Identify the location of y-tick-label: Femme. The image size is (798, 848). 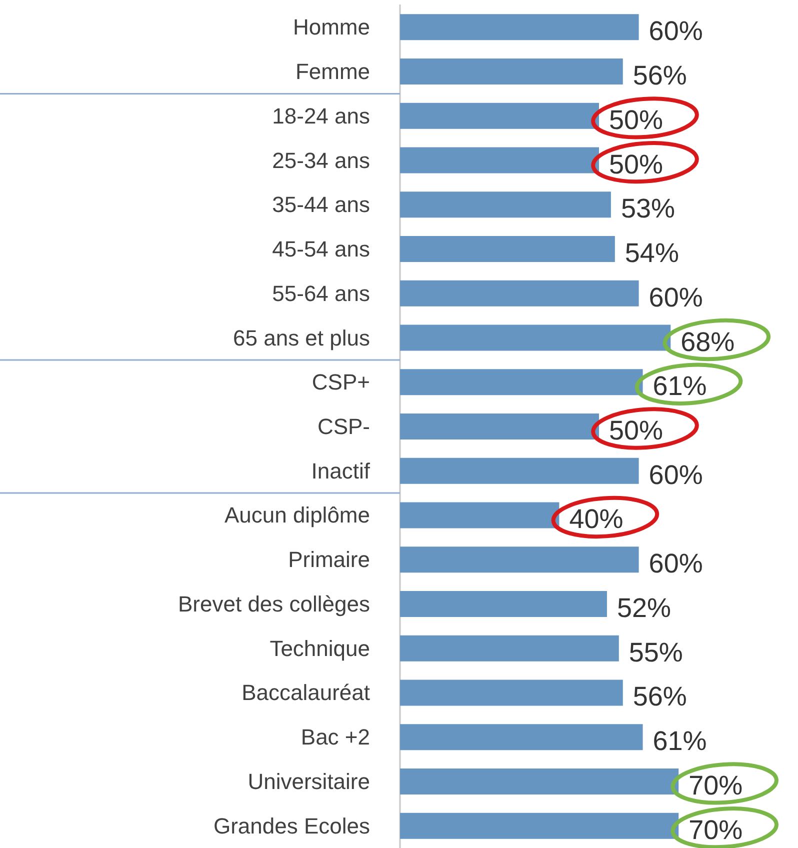
(332, 71).